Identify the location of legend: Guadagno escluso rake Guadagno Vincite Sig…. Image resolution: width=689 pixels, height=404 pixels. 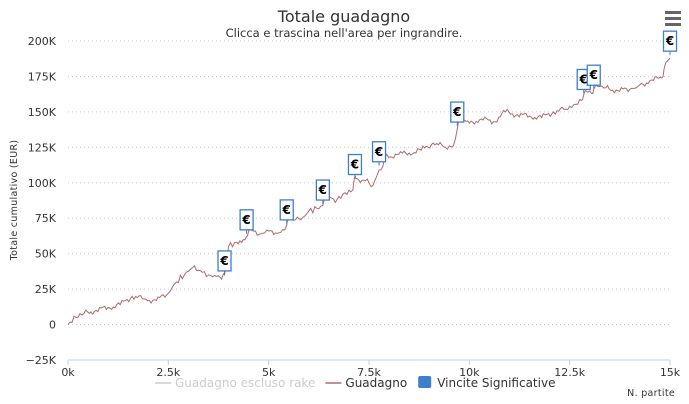
(355, 383).